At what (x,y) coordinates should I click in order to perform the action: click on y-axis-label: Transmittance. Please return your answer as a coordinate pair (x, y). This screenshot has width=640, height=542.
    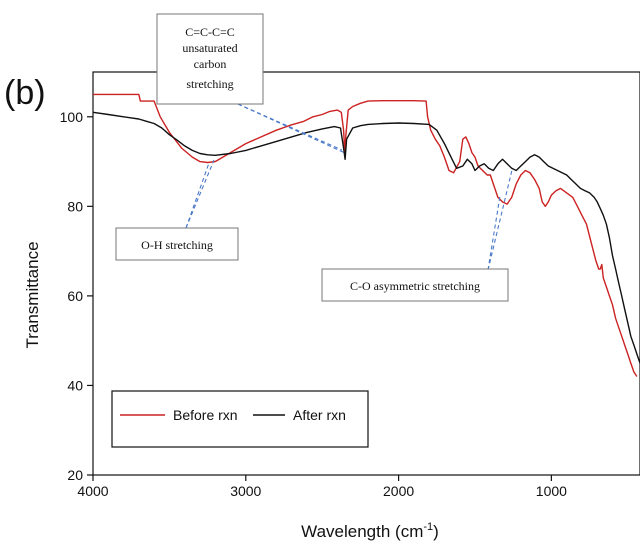
    Looking at the image, I should click on (32, 294).